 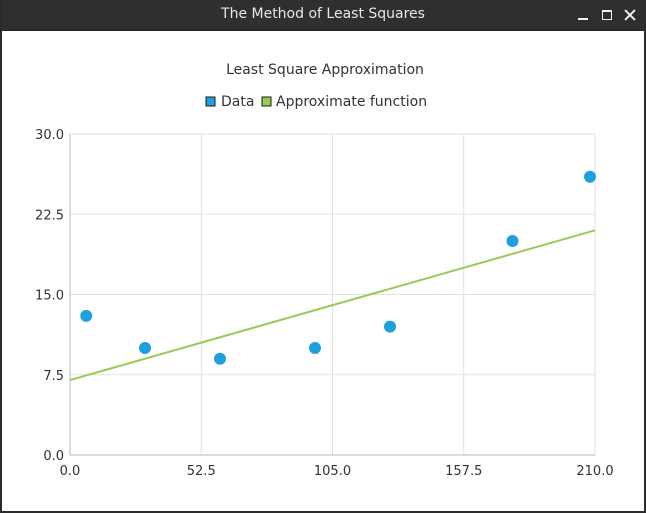 I want to click on chart-title: Least Square Approximation, so click(x=325, y=70).